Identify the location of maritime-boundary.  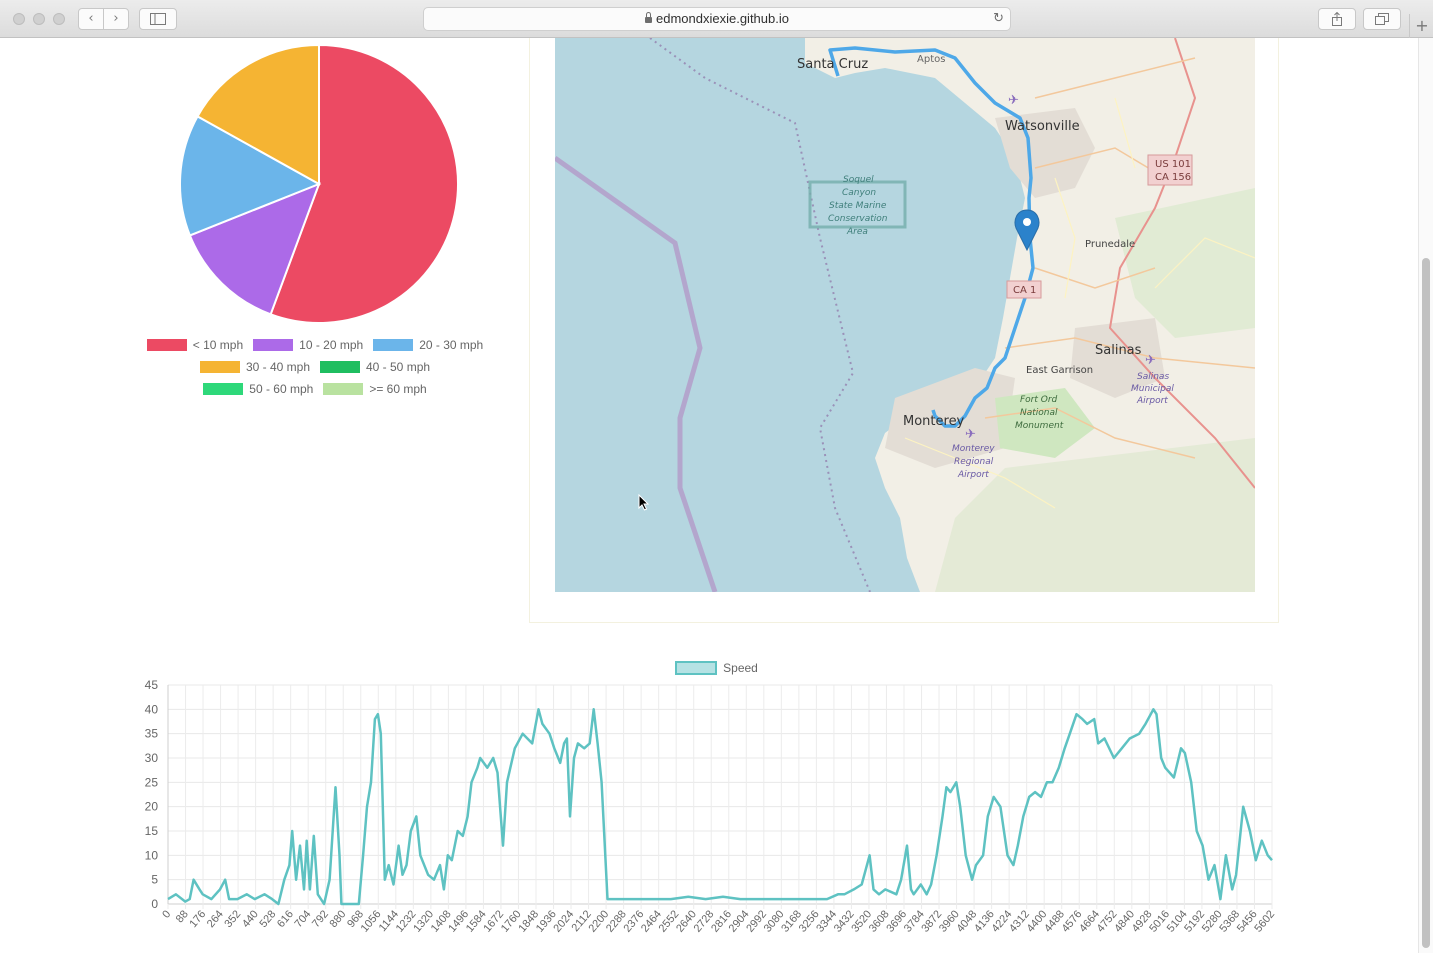
(636, 373).